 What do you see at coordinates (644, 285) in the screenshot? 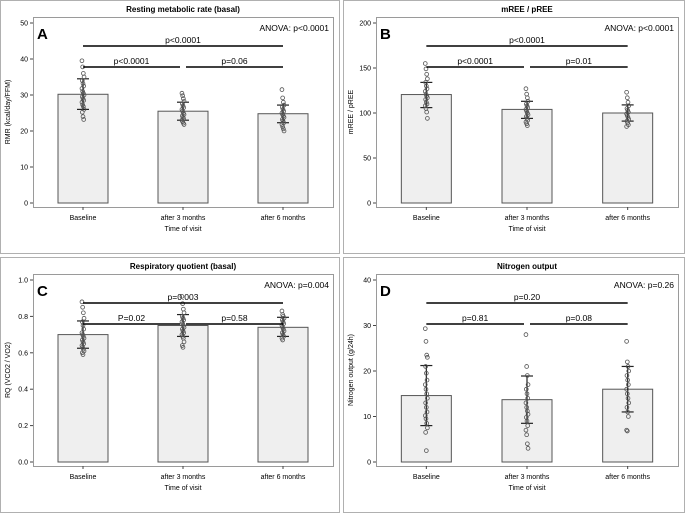
I see `anova-label: ANOVA: p=0.26` at bounding box center [644, 285].